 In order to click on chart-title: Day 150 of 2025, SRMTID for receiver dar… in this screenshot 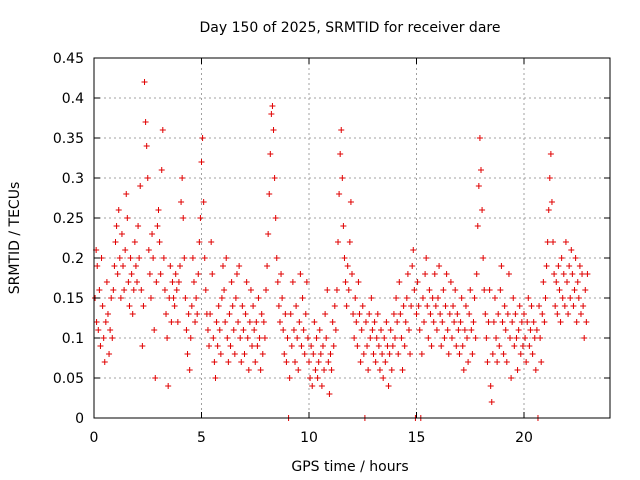, I will do `click(350, 28)`.